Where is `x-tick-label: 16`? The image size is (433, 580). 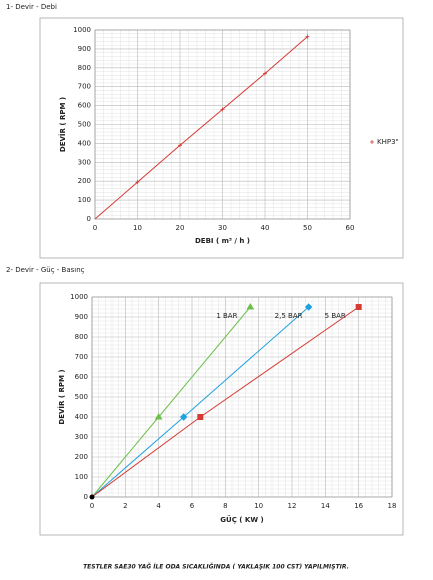
x-tick-label: 16 is located at coordinates (358, 506).